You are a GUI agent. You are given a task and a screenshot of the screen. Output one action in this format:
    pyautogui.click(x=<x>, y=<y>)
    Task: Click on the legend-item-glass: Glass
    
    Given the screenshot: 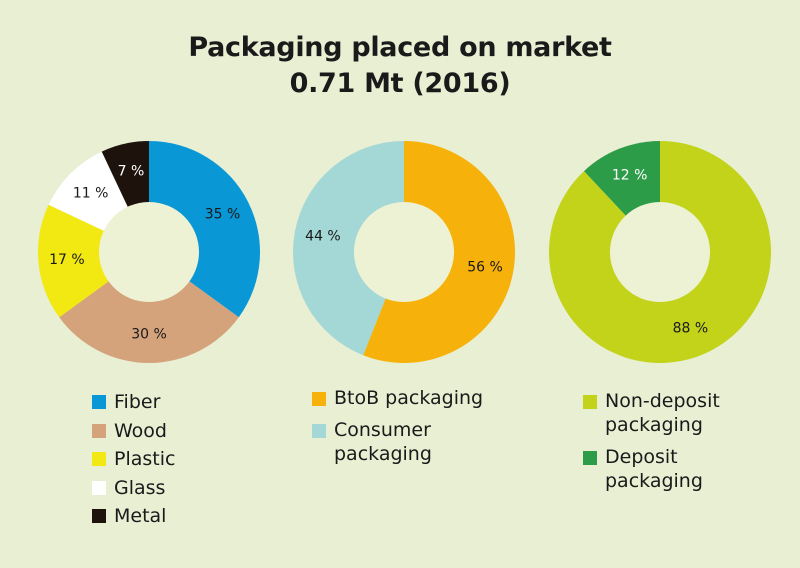 What is the action you would take?
    pyautogui.click(x=133, y=488)
    